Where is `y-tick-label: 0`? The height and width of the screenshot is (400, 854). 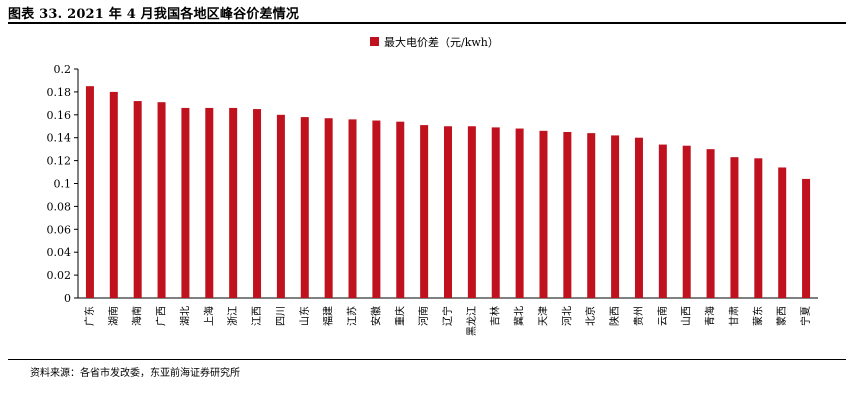
y-tick-label: 0 is located at coordinates (67, 298).